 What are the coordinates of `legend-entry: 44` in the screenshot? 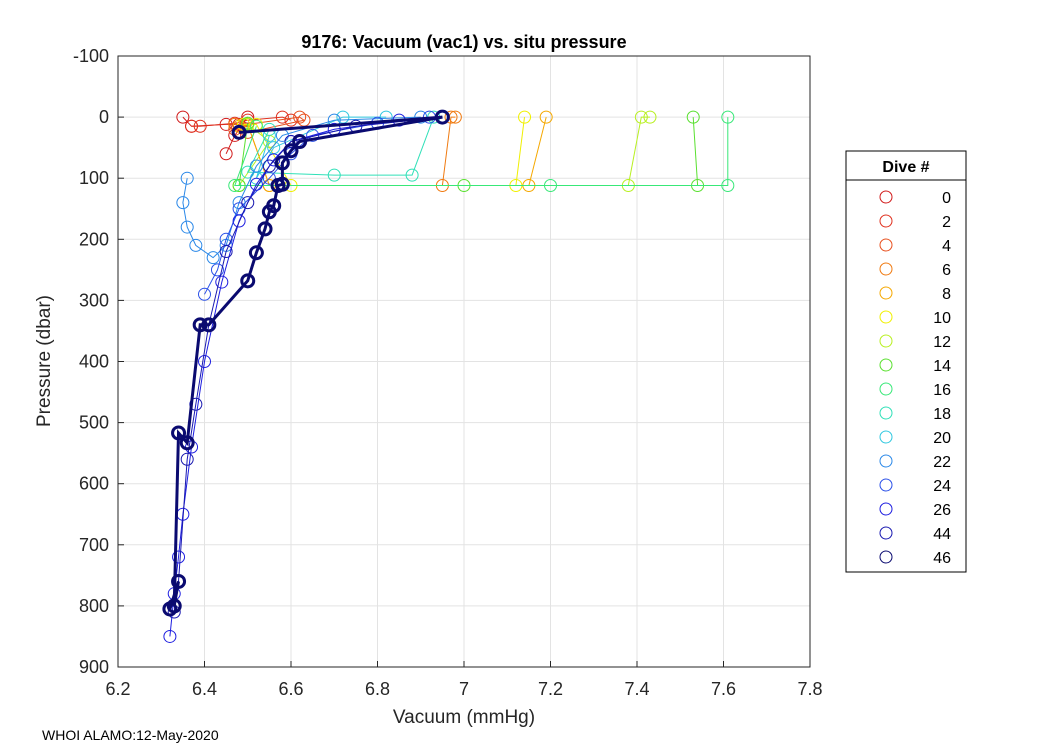 It's located at (915, 534).